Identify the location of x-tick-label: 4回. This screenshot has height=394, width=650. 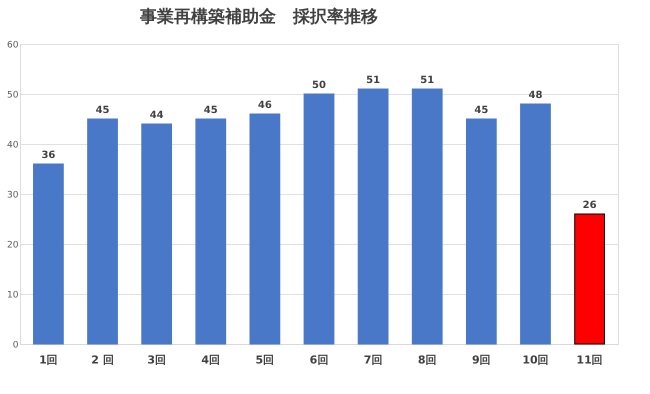
(210, 360).